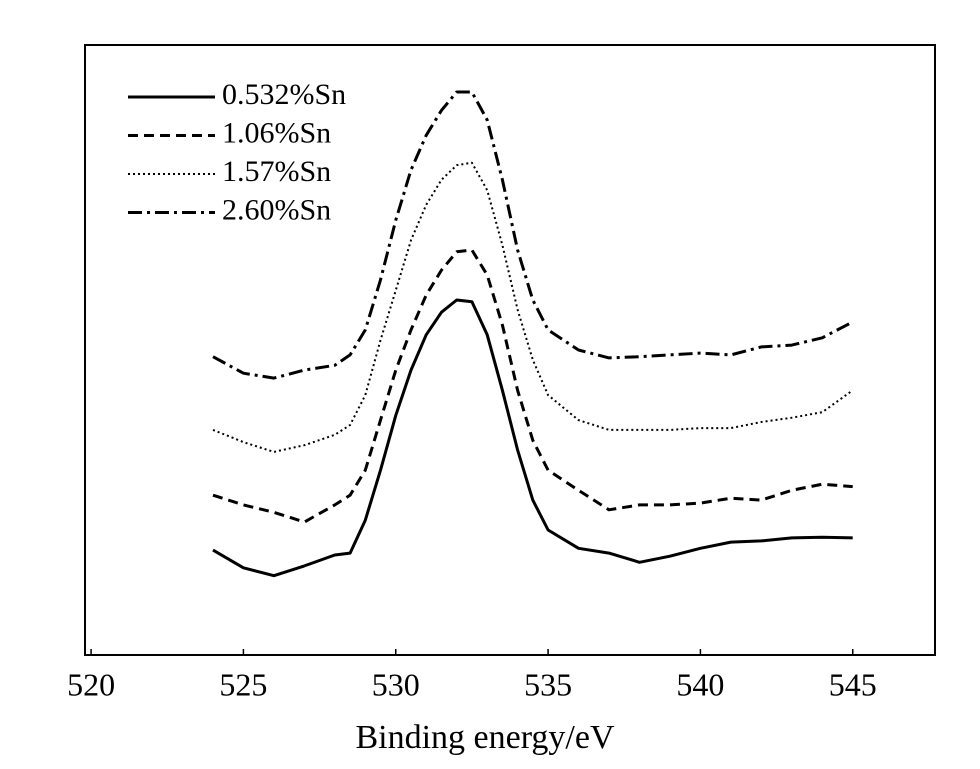 This screenshot has height=769, width=980. What do you see at coordinates (276, 132) in the screenshot?
I see `legend-label: 1.06%Sn` at bounding box center [276, 132].